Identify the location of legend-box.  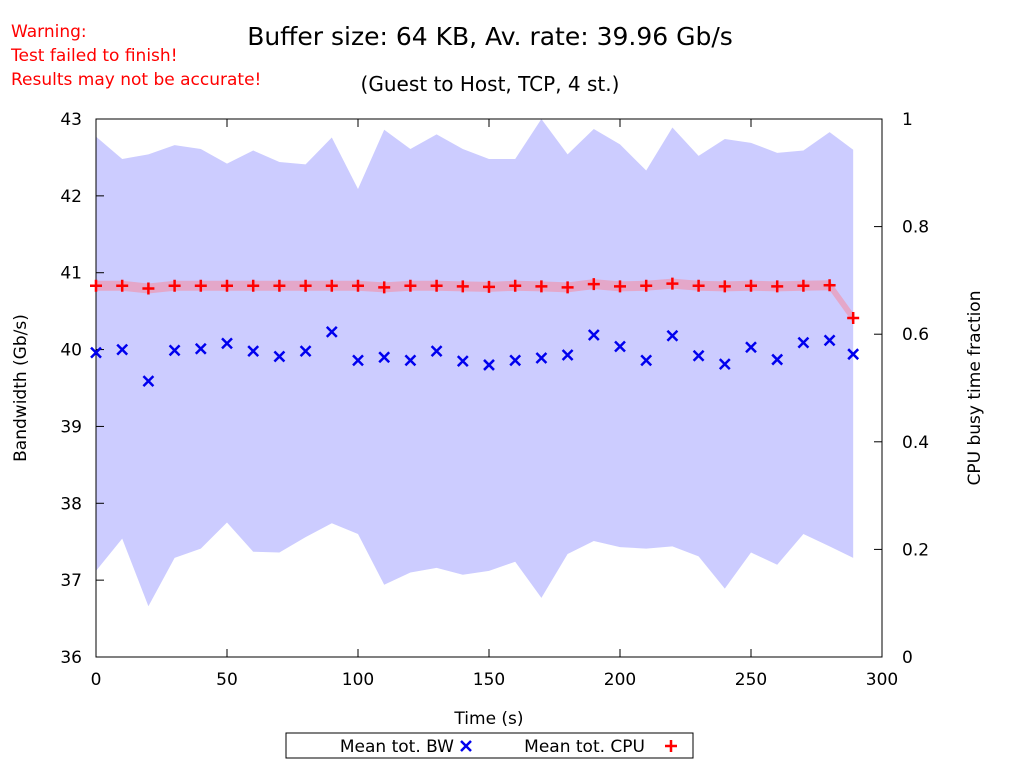
(489, 745).